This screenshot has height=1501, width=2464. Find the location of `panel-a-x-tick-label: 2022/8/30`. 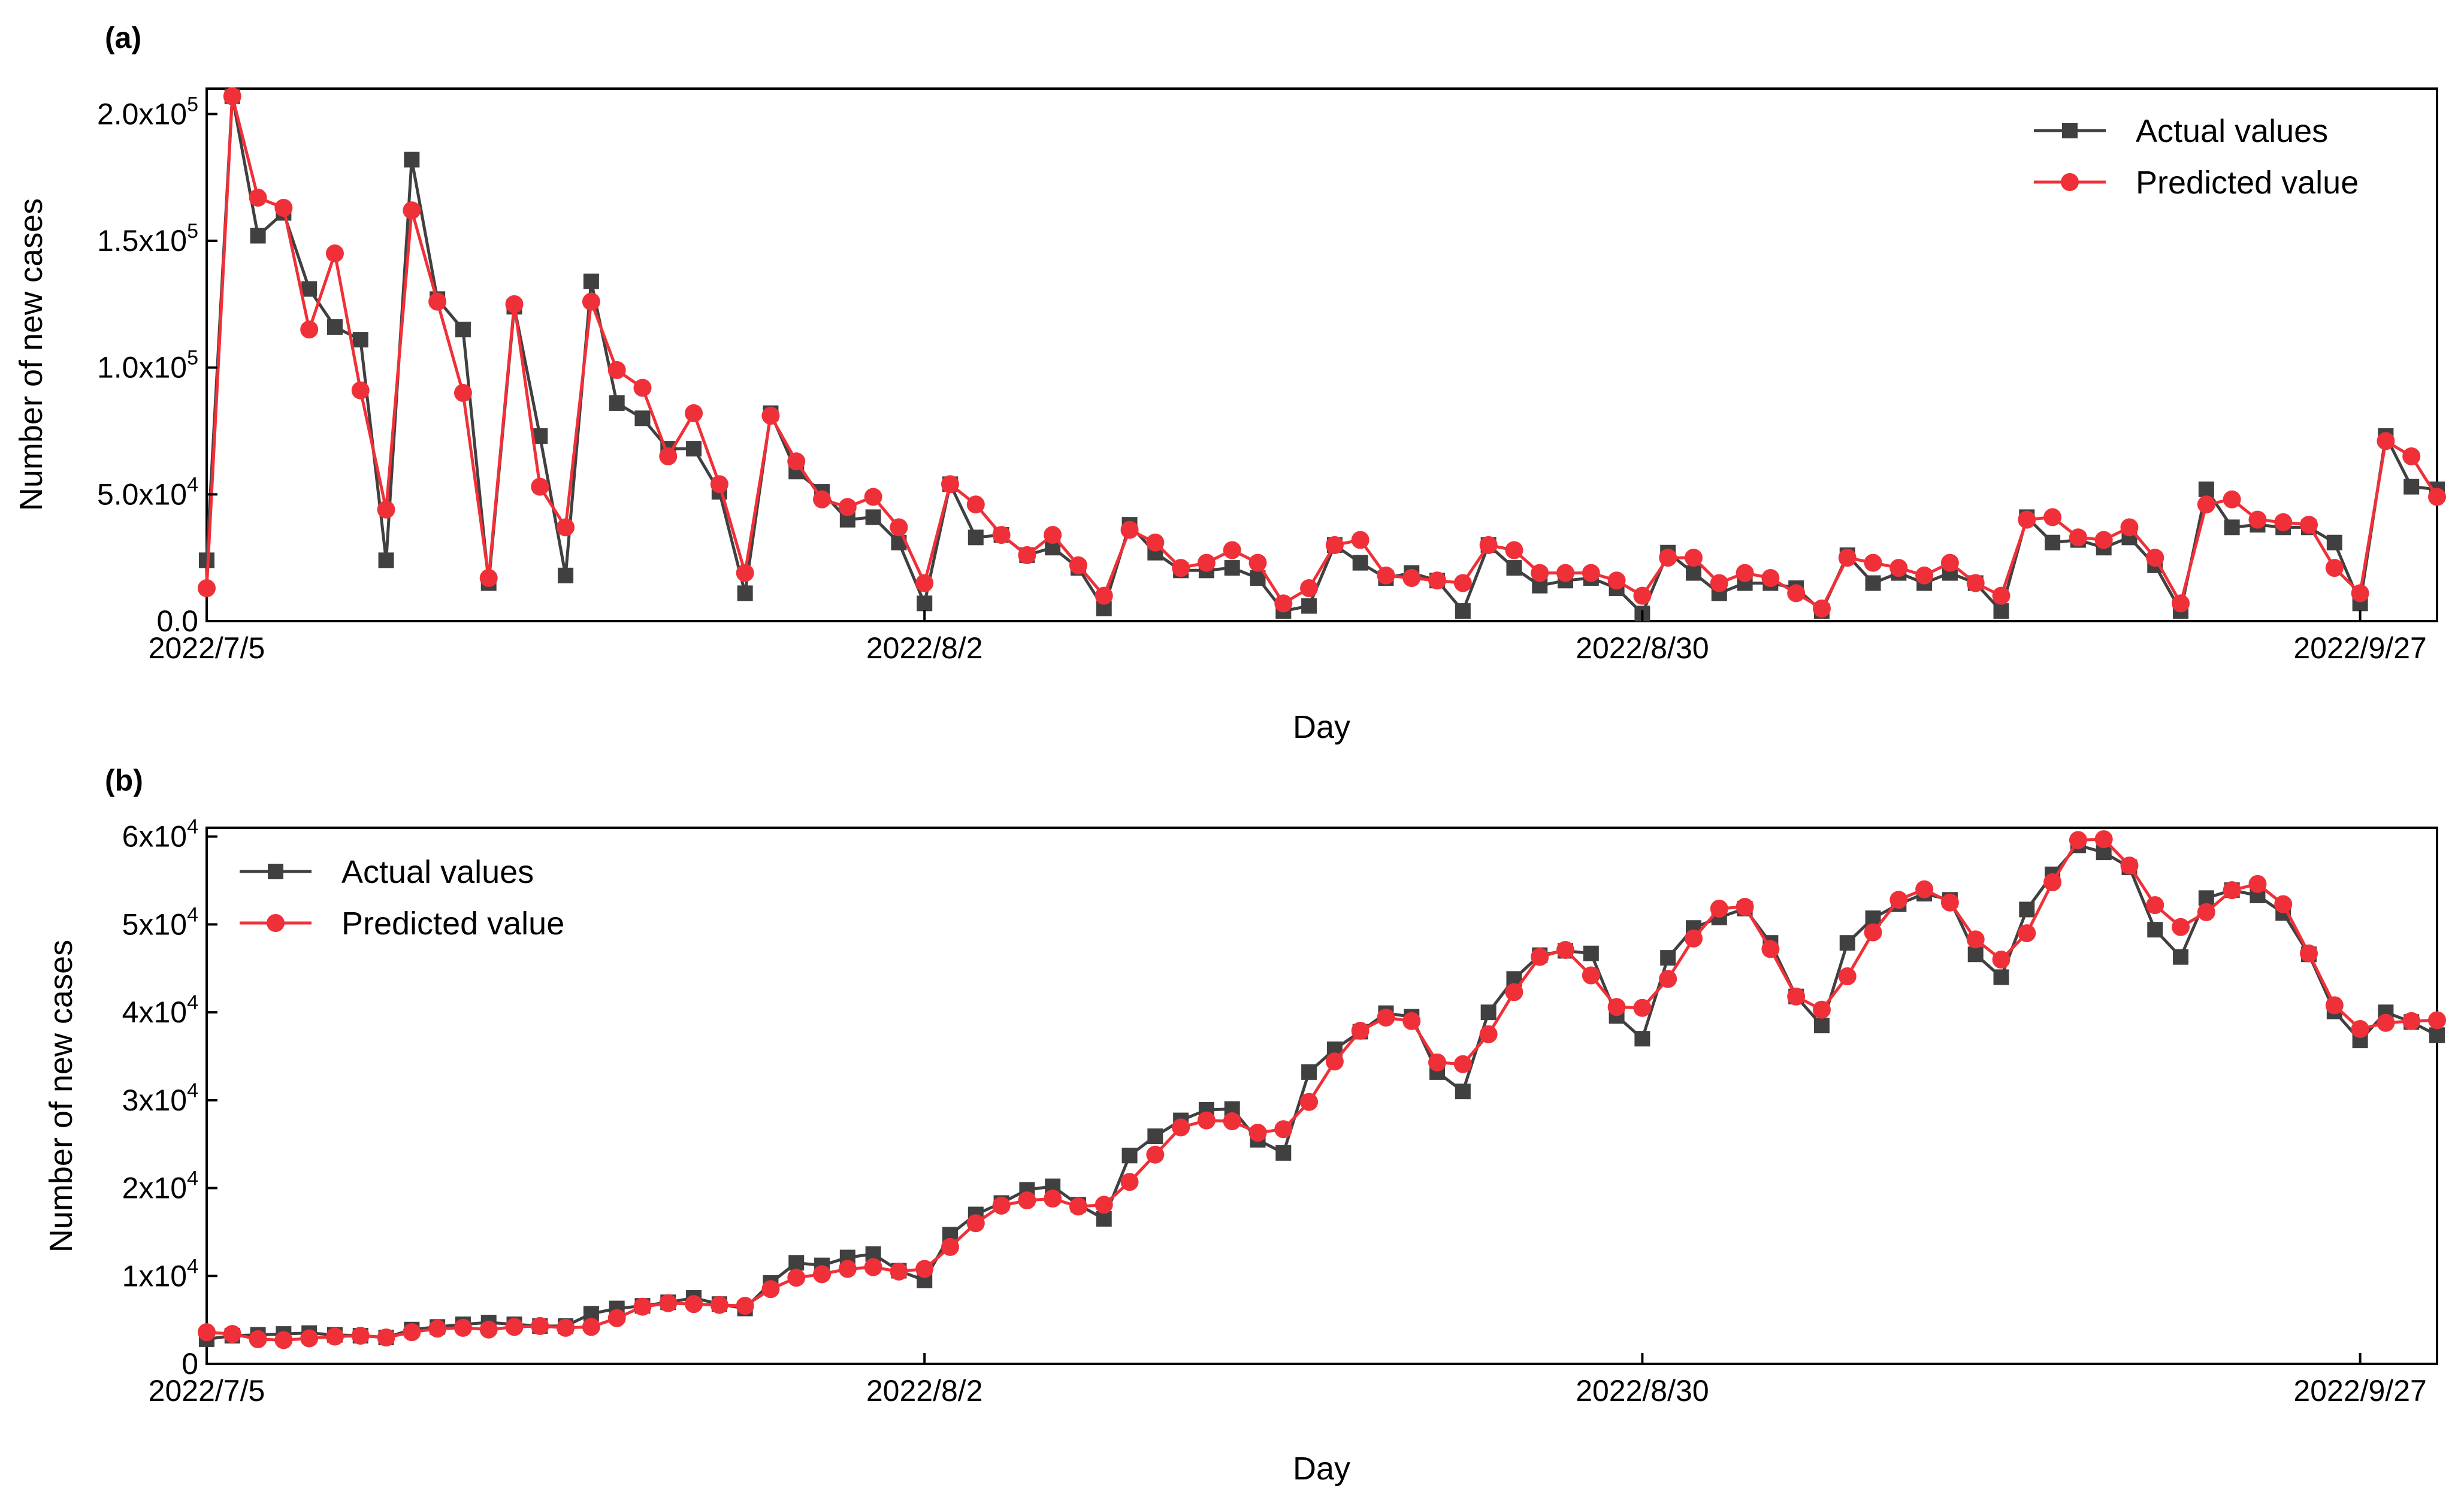

panel-a-x-tick-label: 2022/8/30 is located at coordinates (1642, 648).